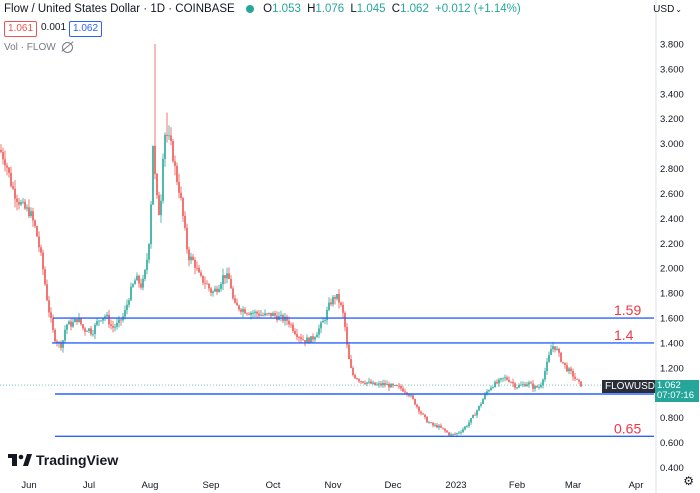 The image size is (700, 493). I want to click on volume-indicator-label: Vol · FLOW, so click(38, 47).